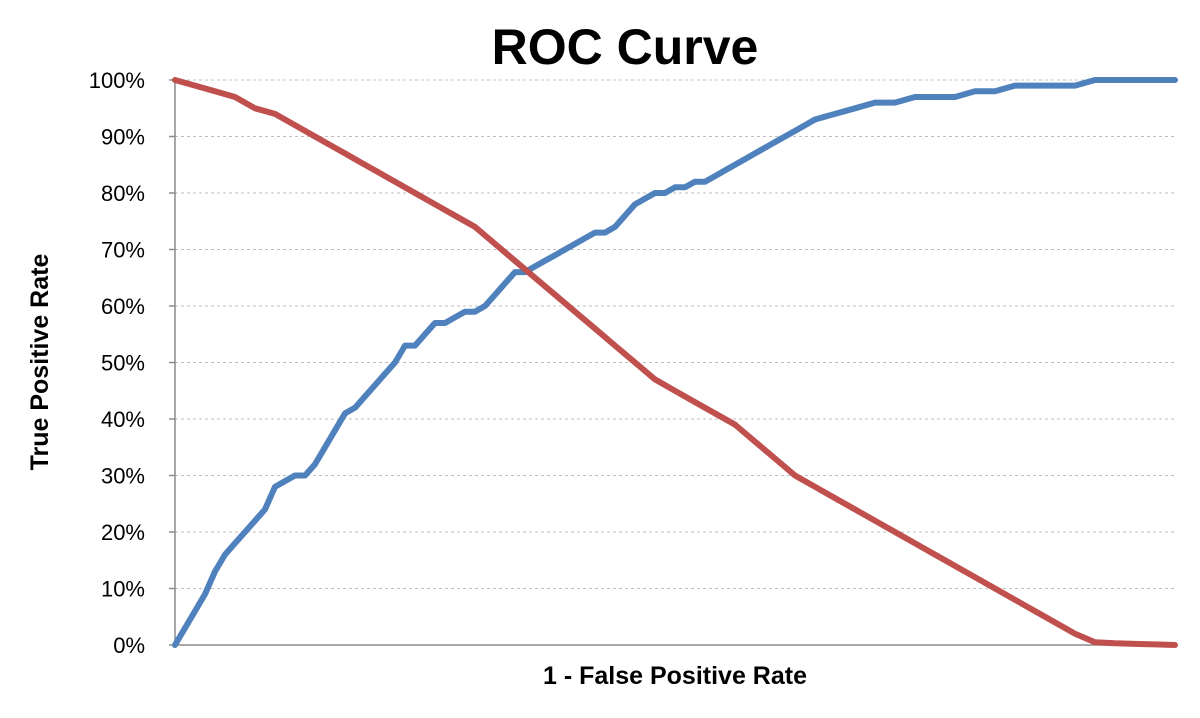  What do you see at coordinates (129, 645) in the screenshot?
I see `y-tick-label: 0%` at bounding box center [129, 645].